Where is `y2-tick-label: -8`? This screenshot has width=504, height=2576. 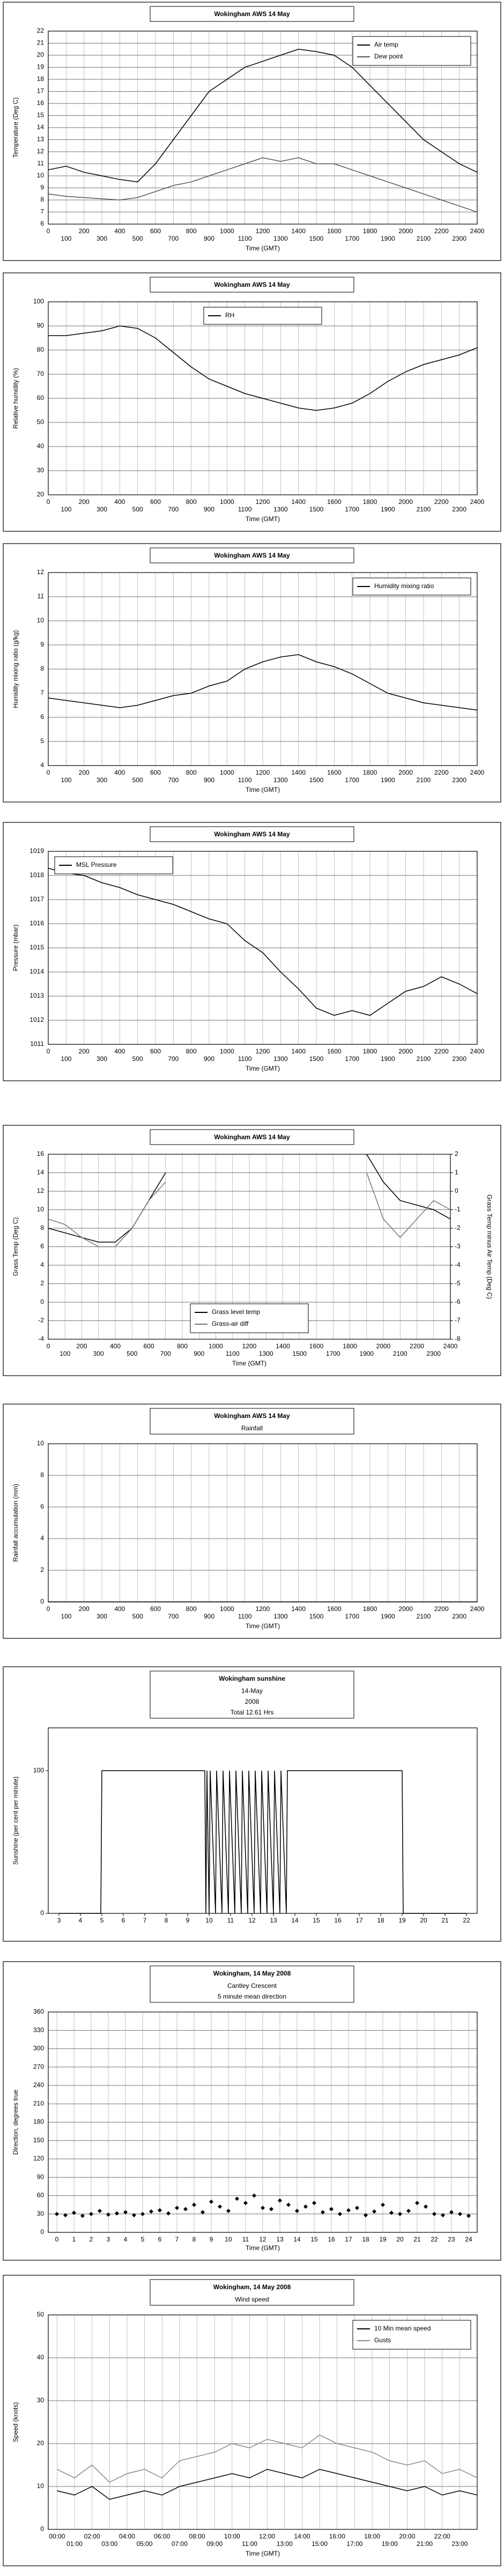
y2-tick-label: -8 is located at coordinates (458, 1339).